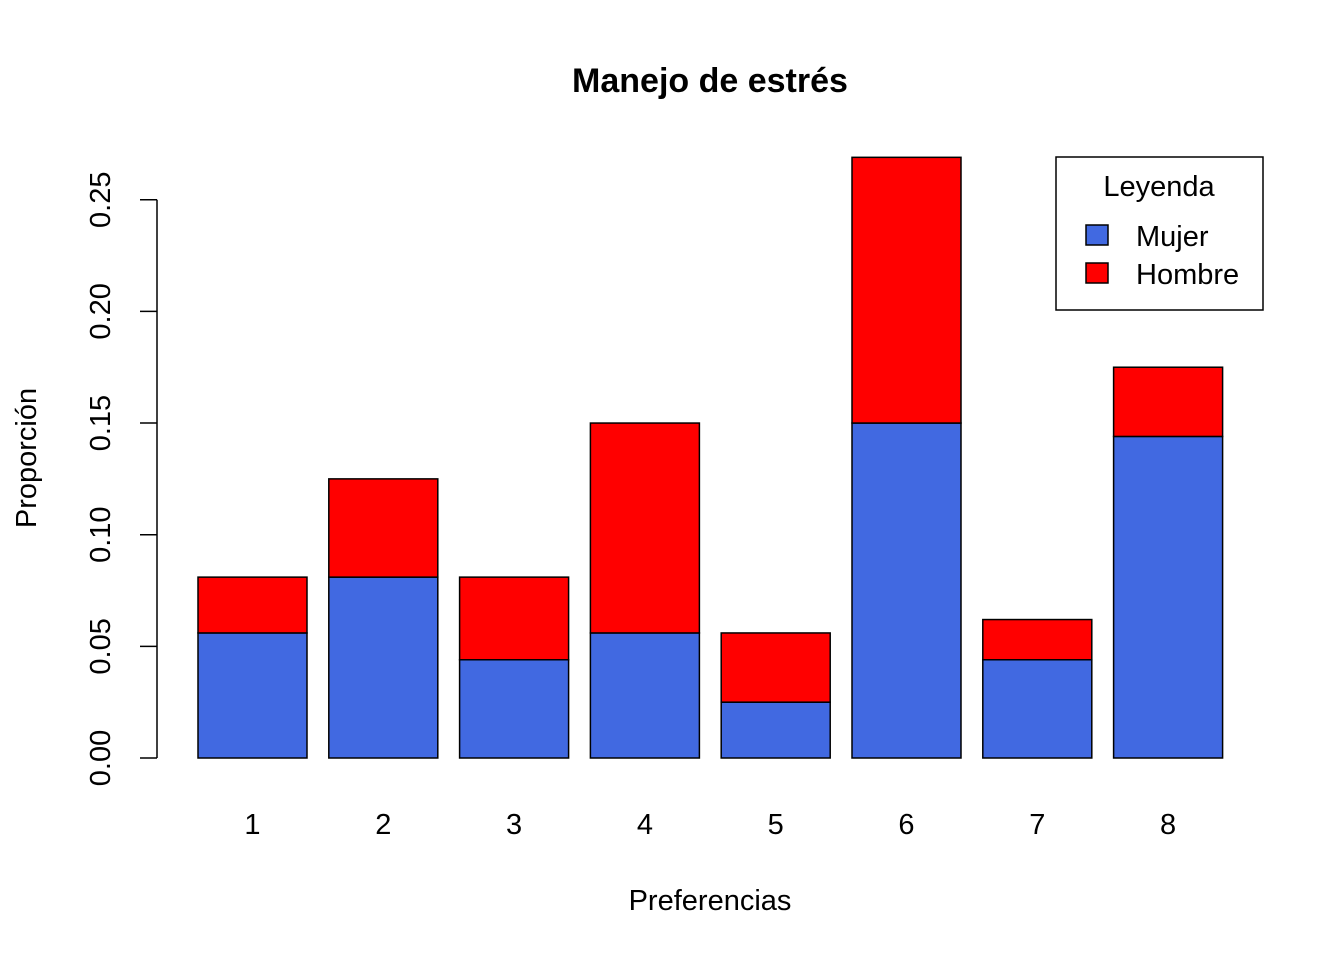  Describe the element at coordinates (710, 81) in the screenshot. I see `chart-title: Manejo de estrés` at that location.